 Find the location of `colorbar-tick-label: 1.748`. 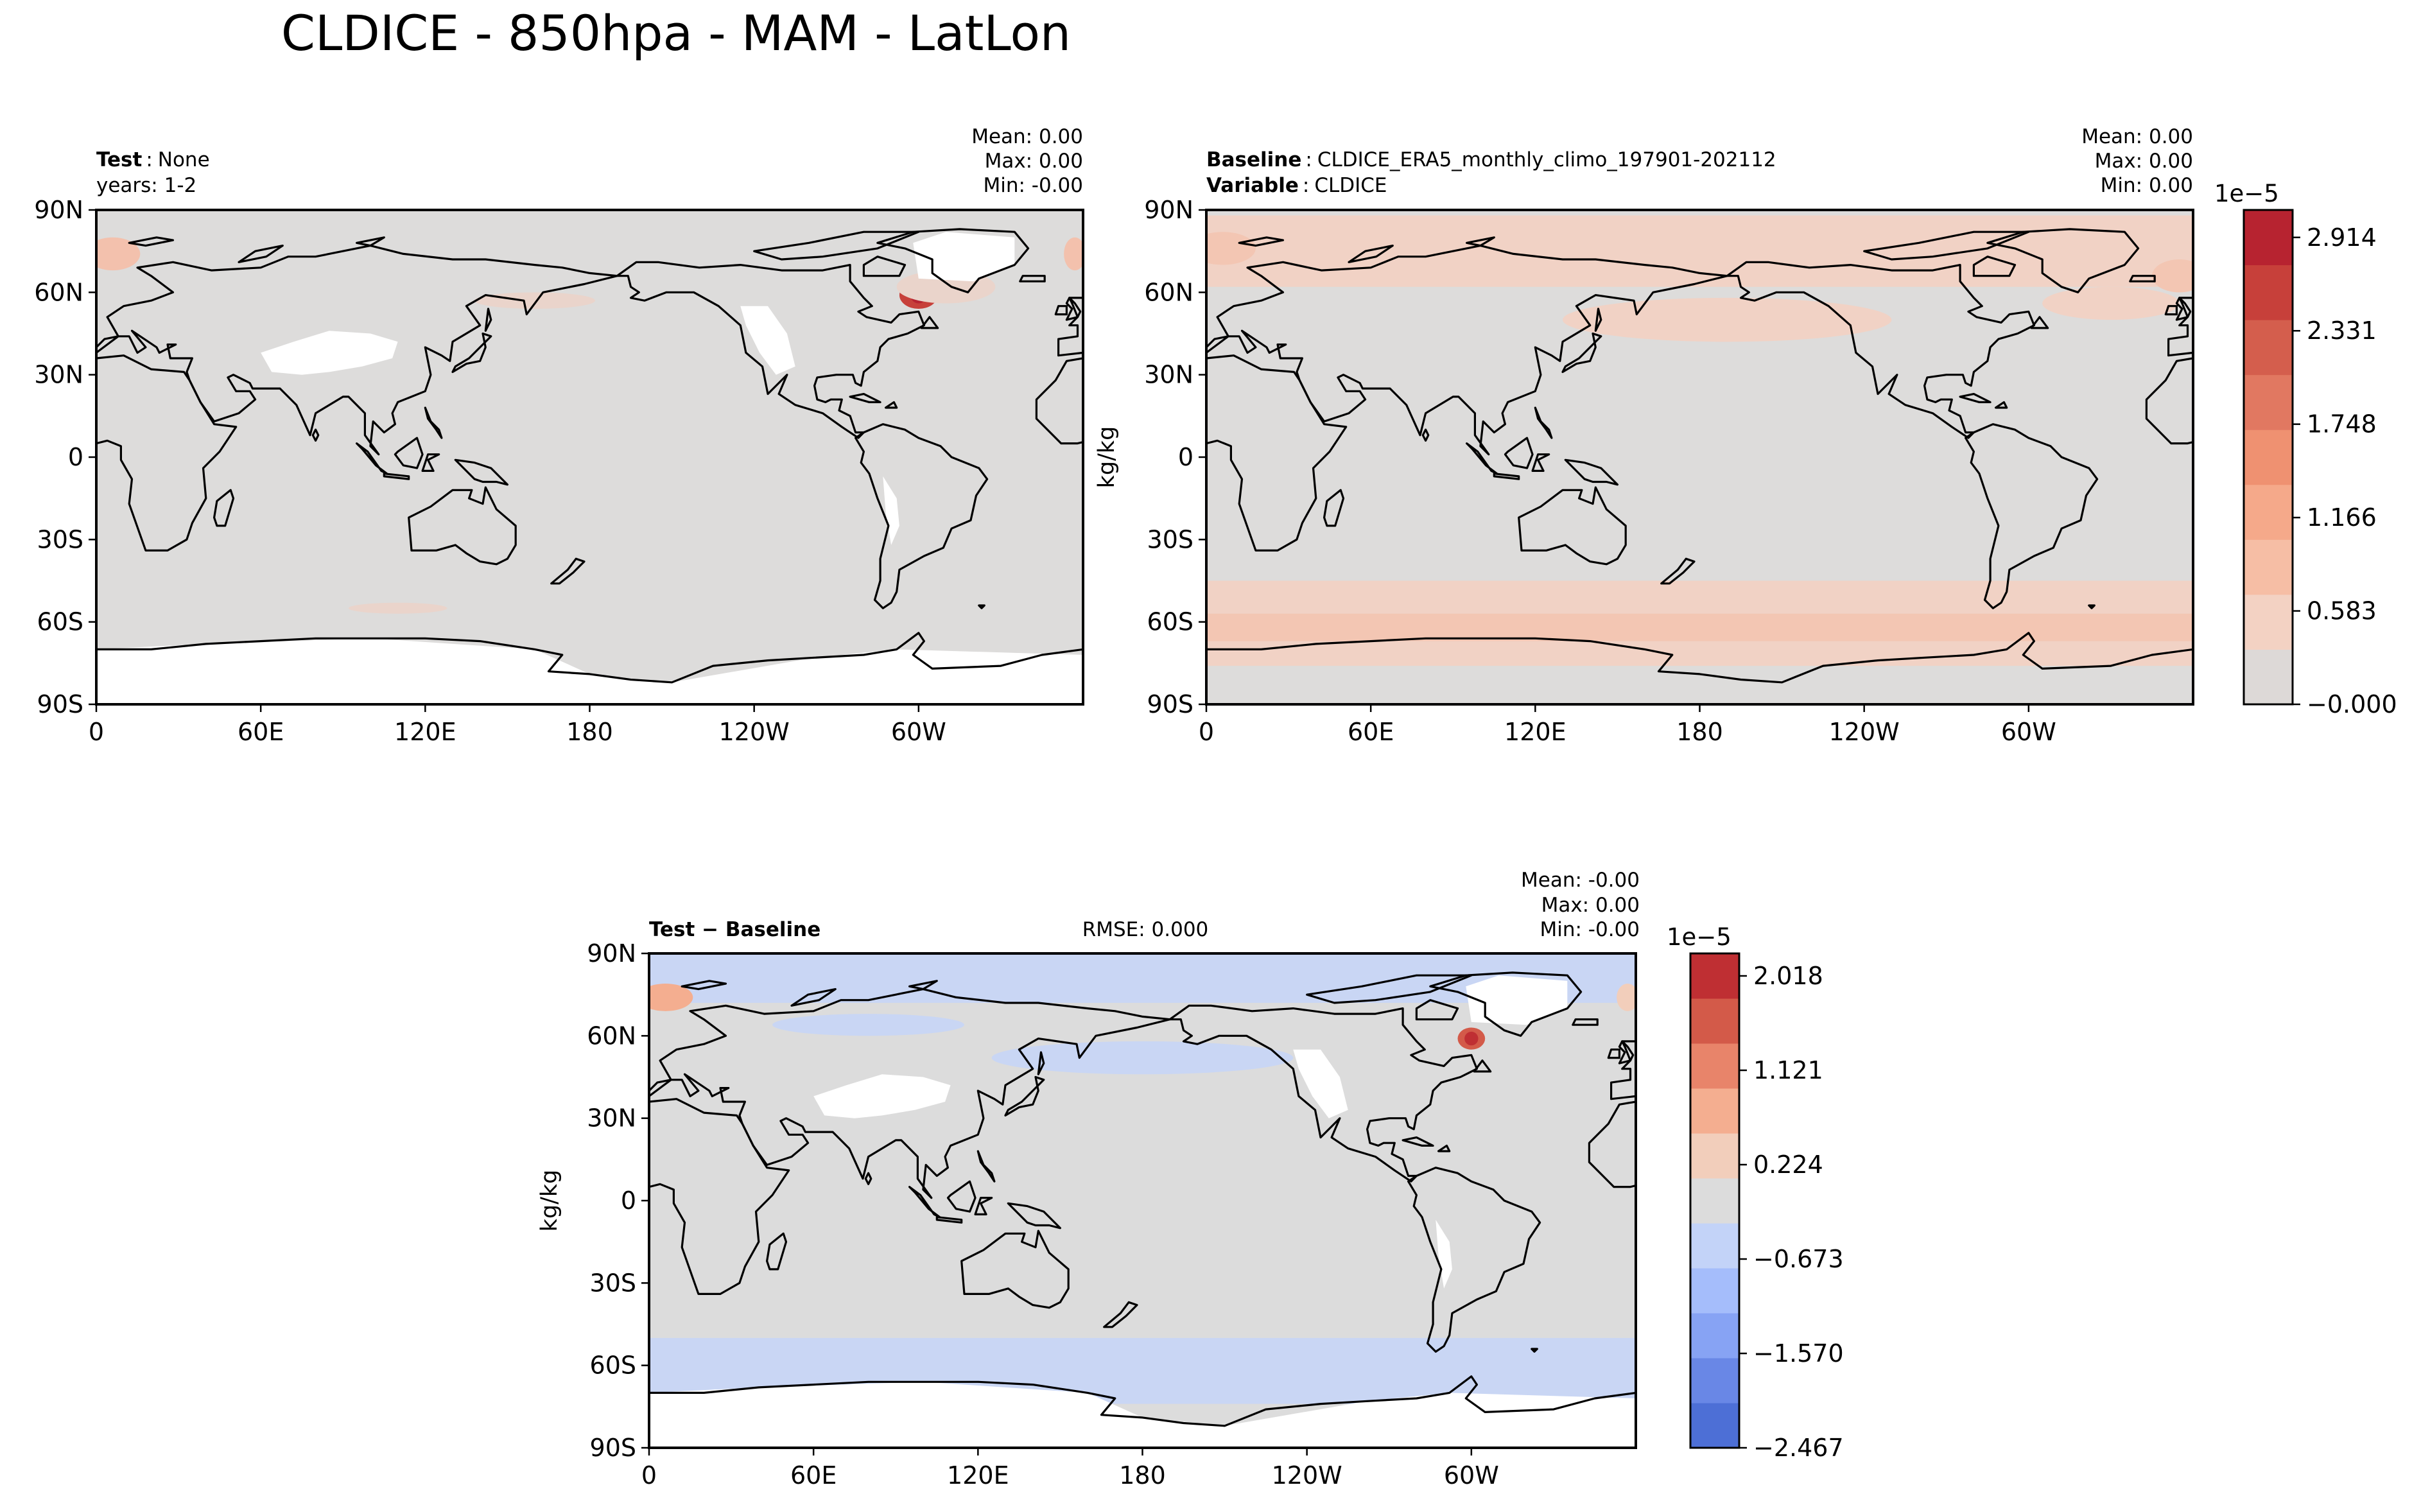

colorbar-tick-label: 1.748 is located at coordinates (2342, 424).